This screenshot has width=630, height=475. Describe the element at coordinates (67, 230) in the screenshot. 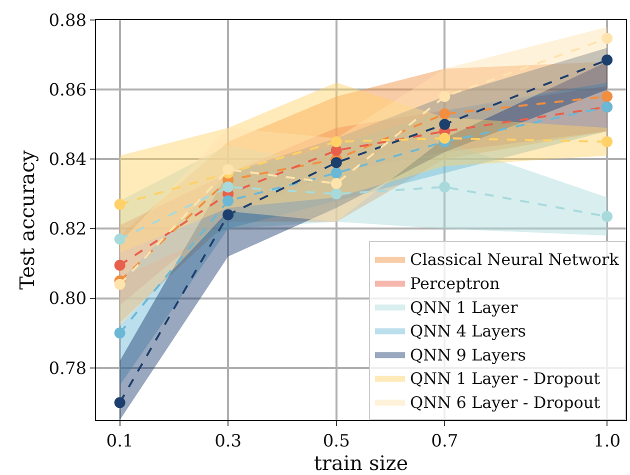

I see `y-tick-label: 0.82` at that location.